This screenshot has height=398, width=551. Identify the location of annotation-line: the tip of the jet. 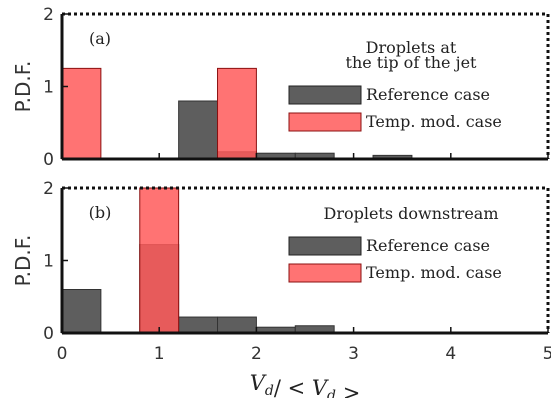
(412, 62).